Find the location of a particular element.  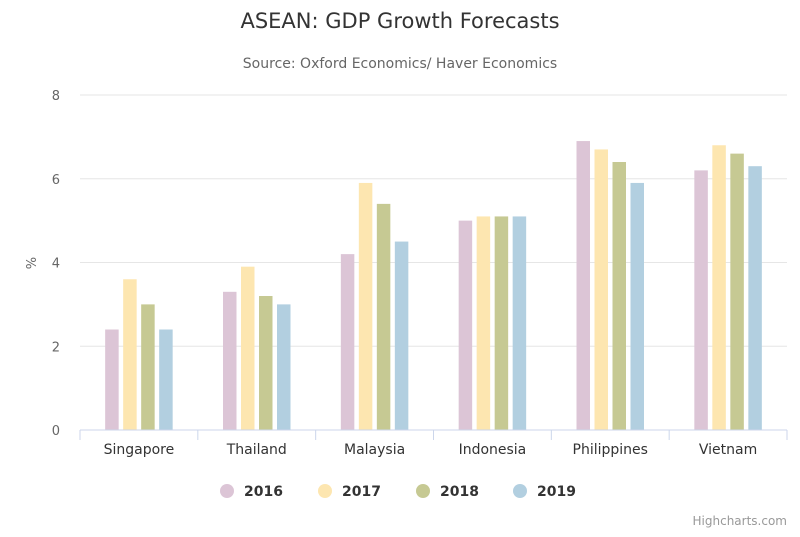

y-tick-label: 0 is located at coordinates (56, 431).